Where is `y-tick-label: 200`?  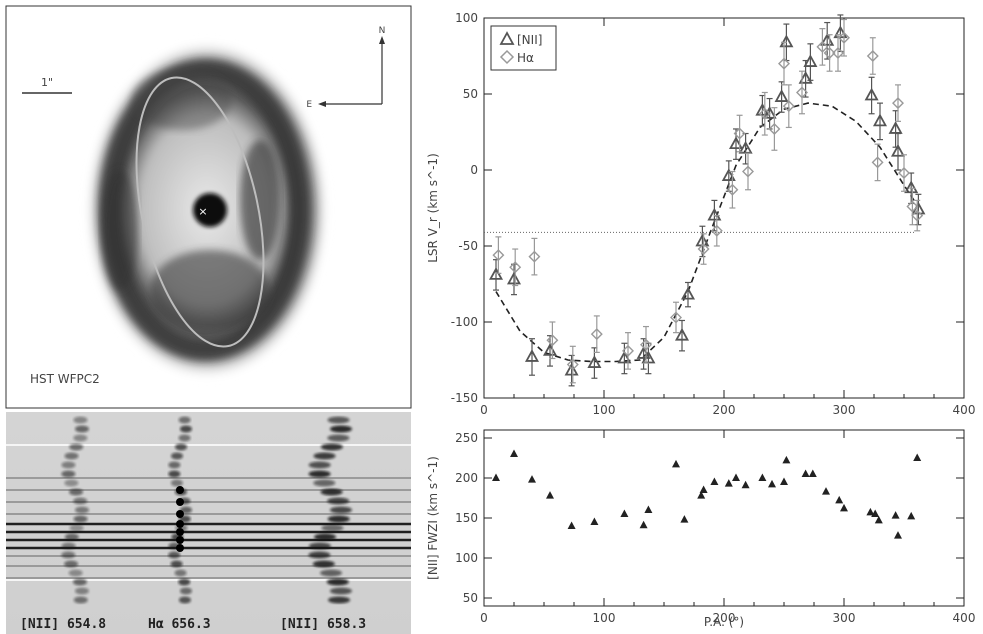 y-tick-label: 200 is located at coordinates (466, 478).